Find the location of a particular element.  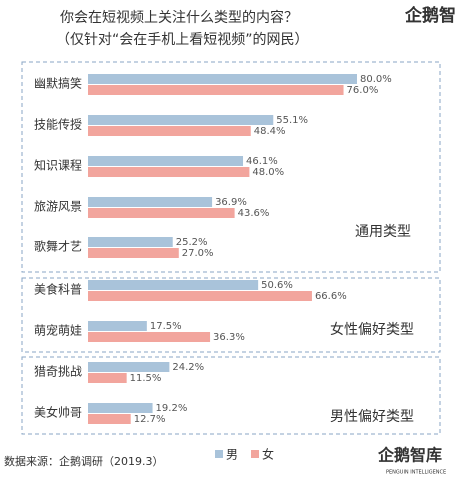

value-label: 46.1% is located at coordinates (262, 161).